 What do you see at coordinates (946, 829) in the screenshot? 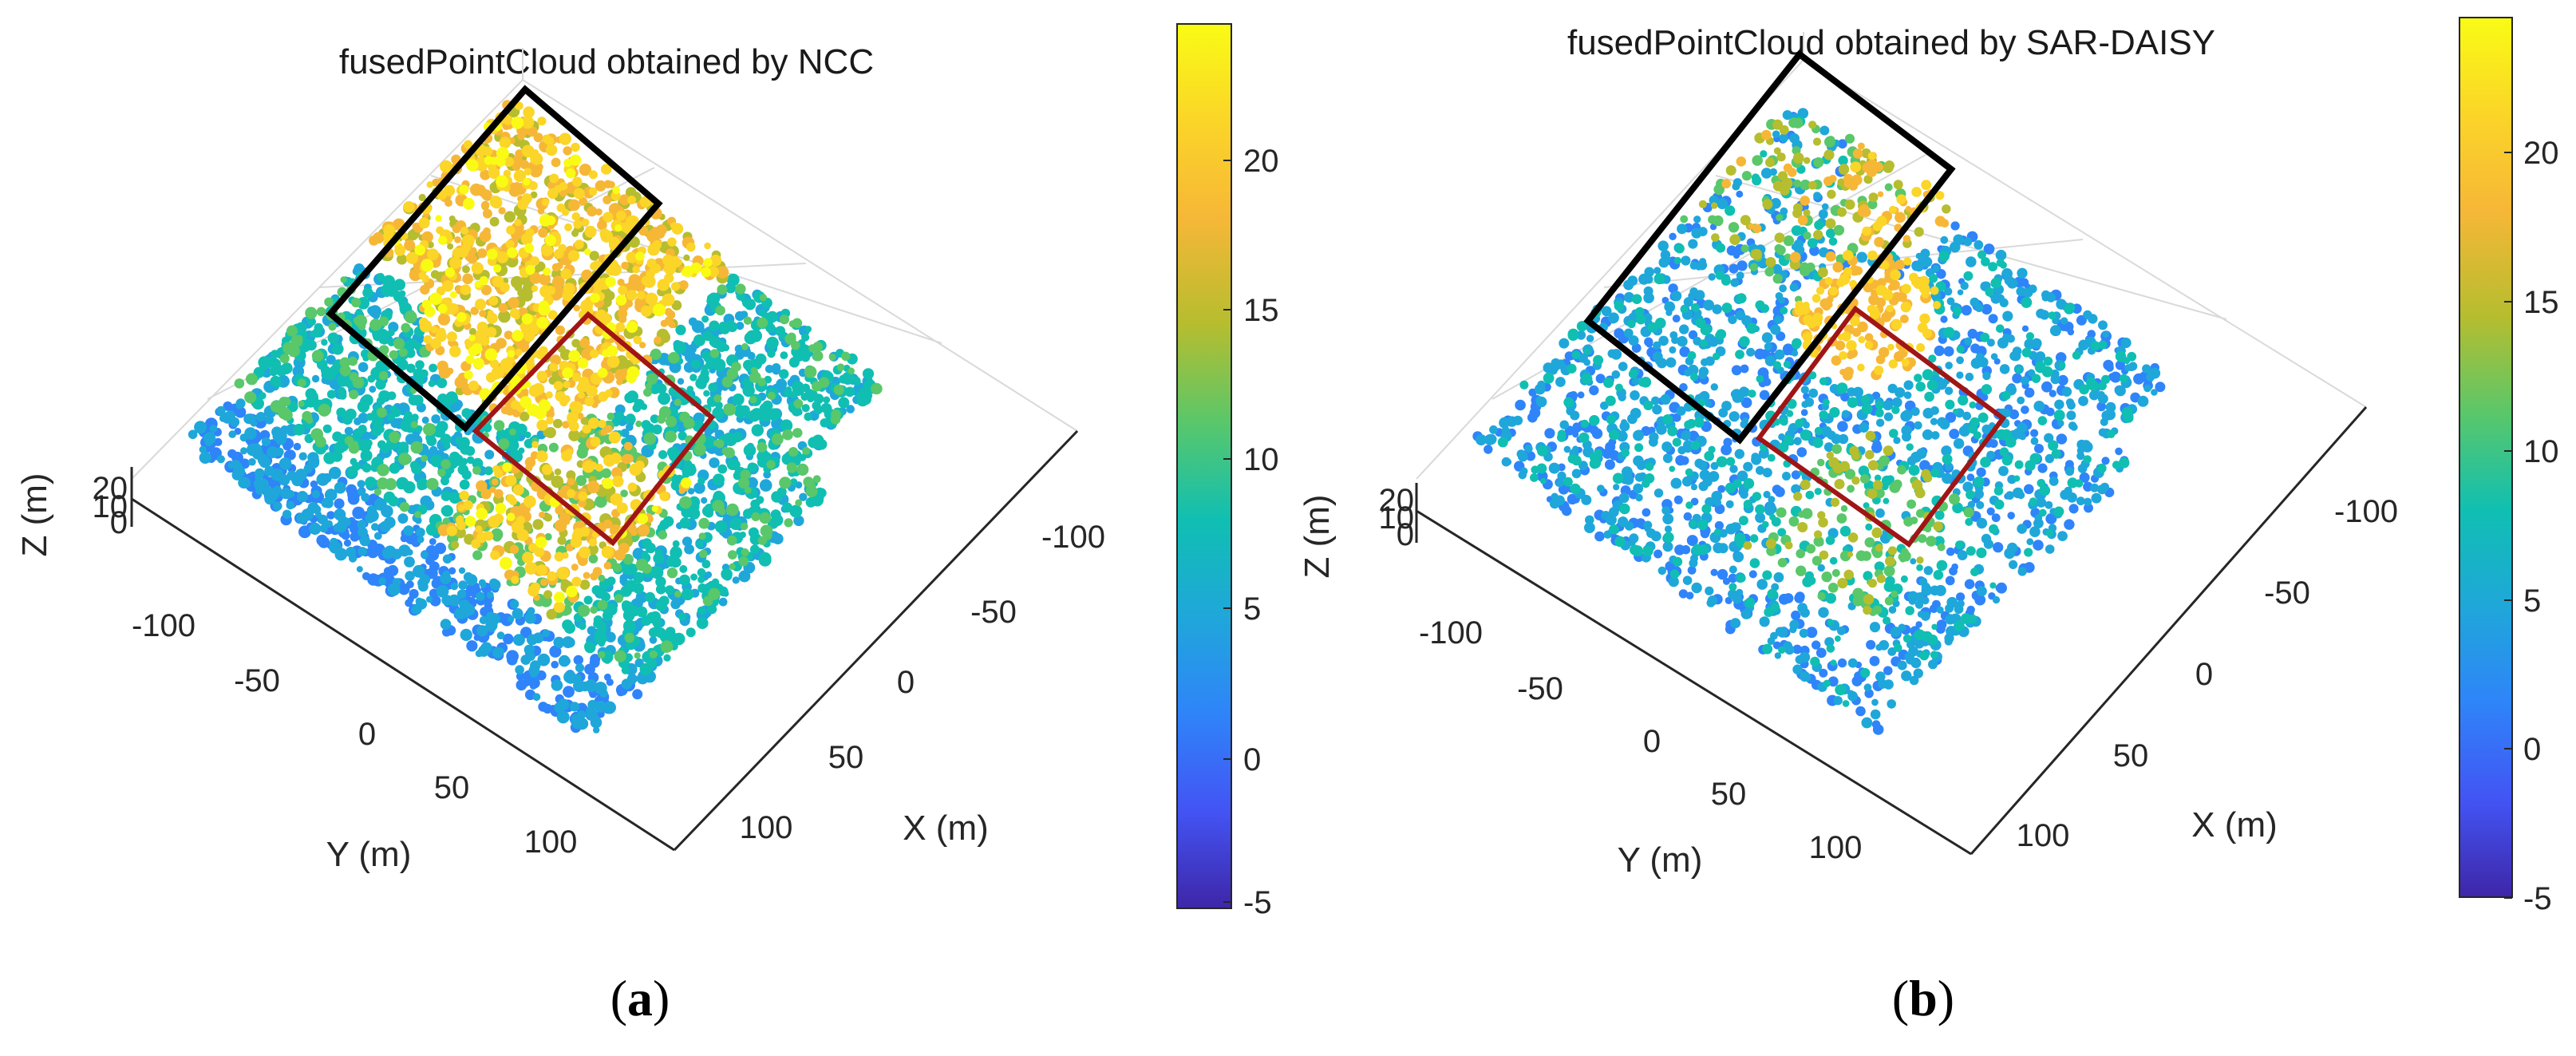
I see `x-axis-label: X (m)` at bounding box center [946, 829].